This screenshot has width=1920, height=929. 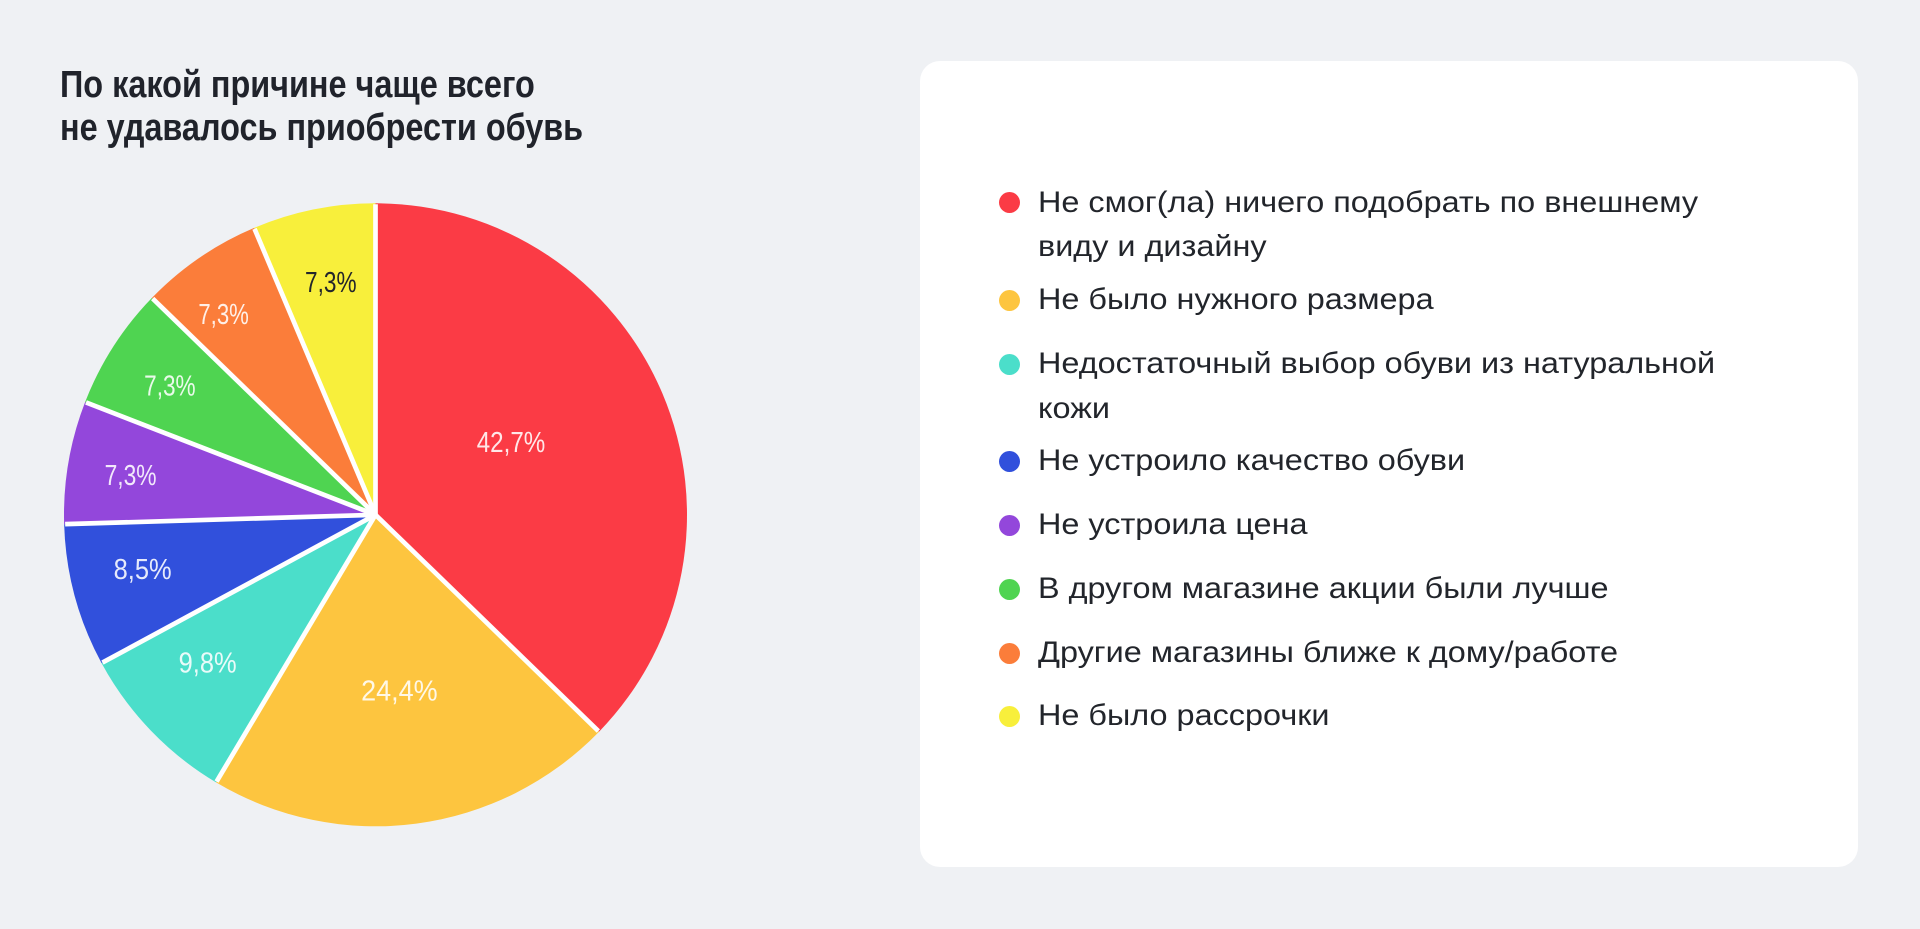 I want to click on svg-text: 9,8%, so click(x=208, y=663).